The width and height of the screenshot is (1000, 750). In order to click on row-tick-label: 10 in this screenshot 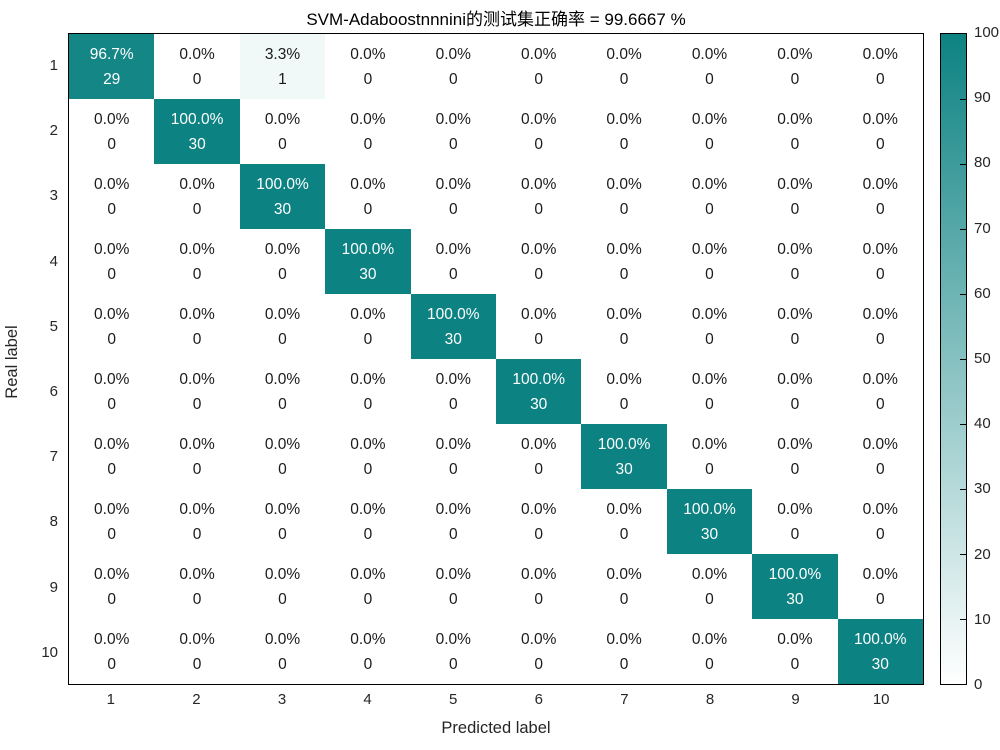, I will do `click(49, 652)`.